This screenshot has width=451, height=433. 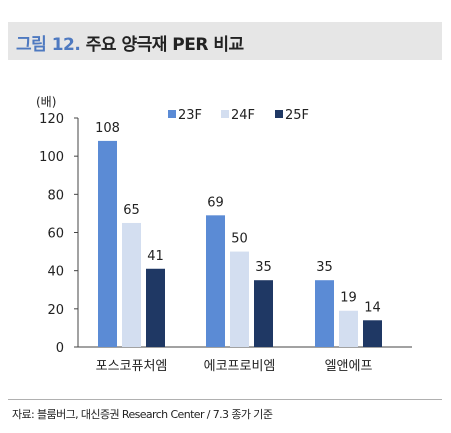 What do you see at coordinates (107, 128) in the screenshot?
I see `data-label: 108` at bounding box center [107, 128].